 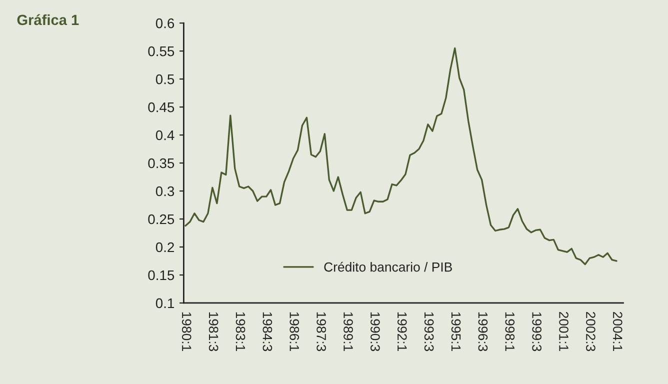 I want to click on y-tick-label: 0.6, so click(x=165, y=23).